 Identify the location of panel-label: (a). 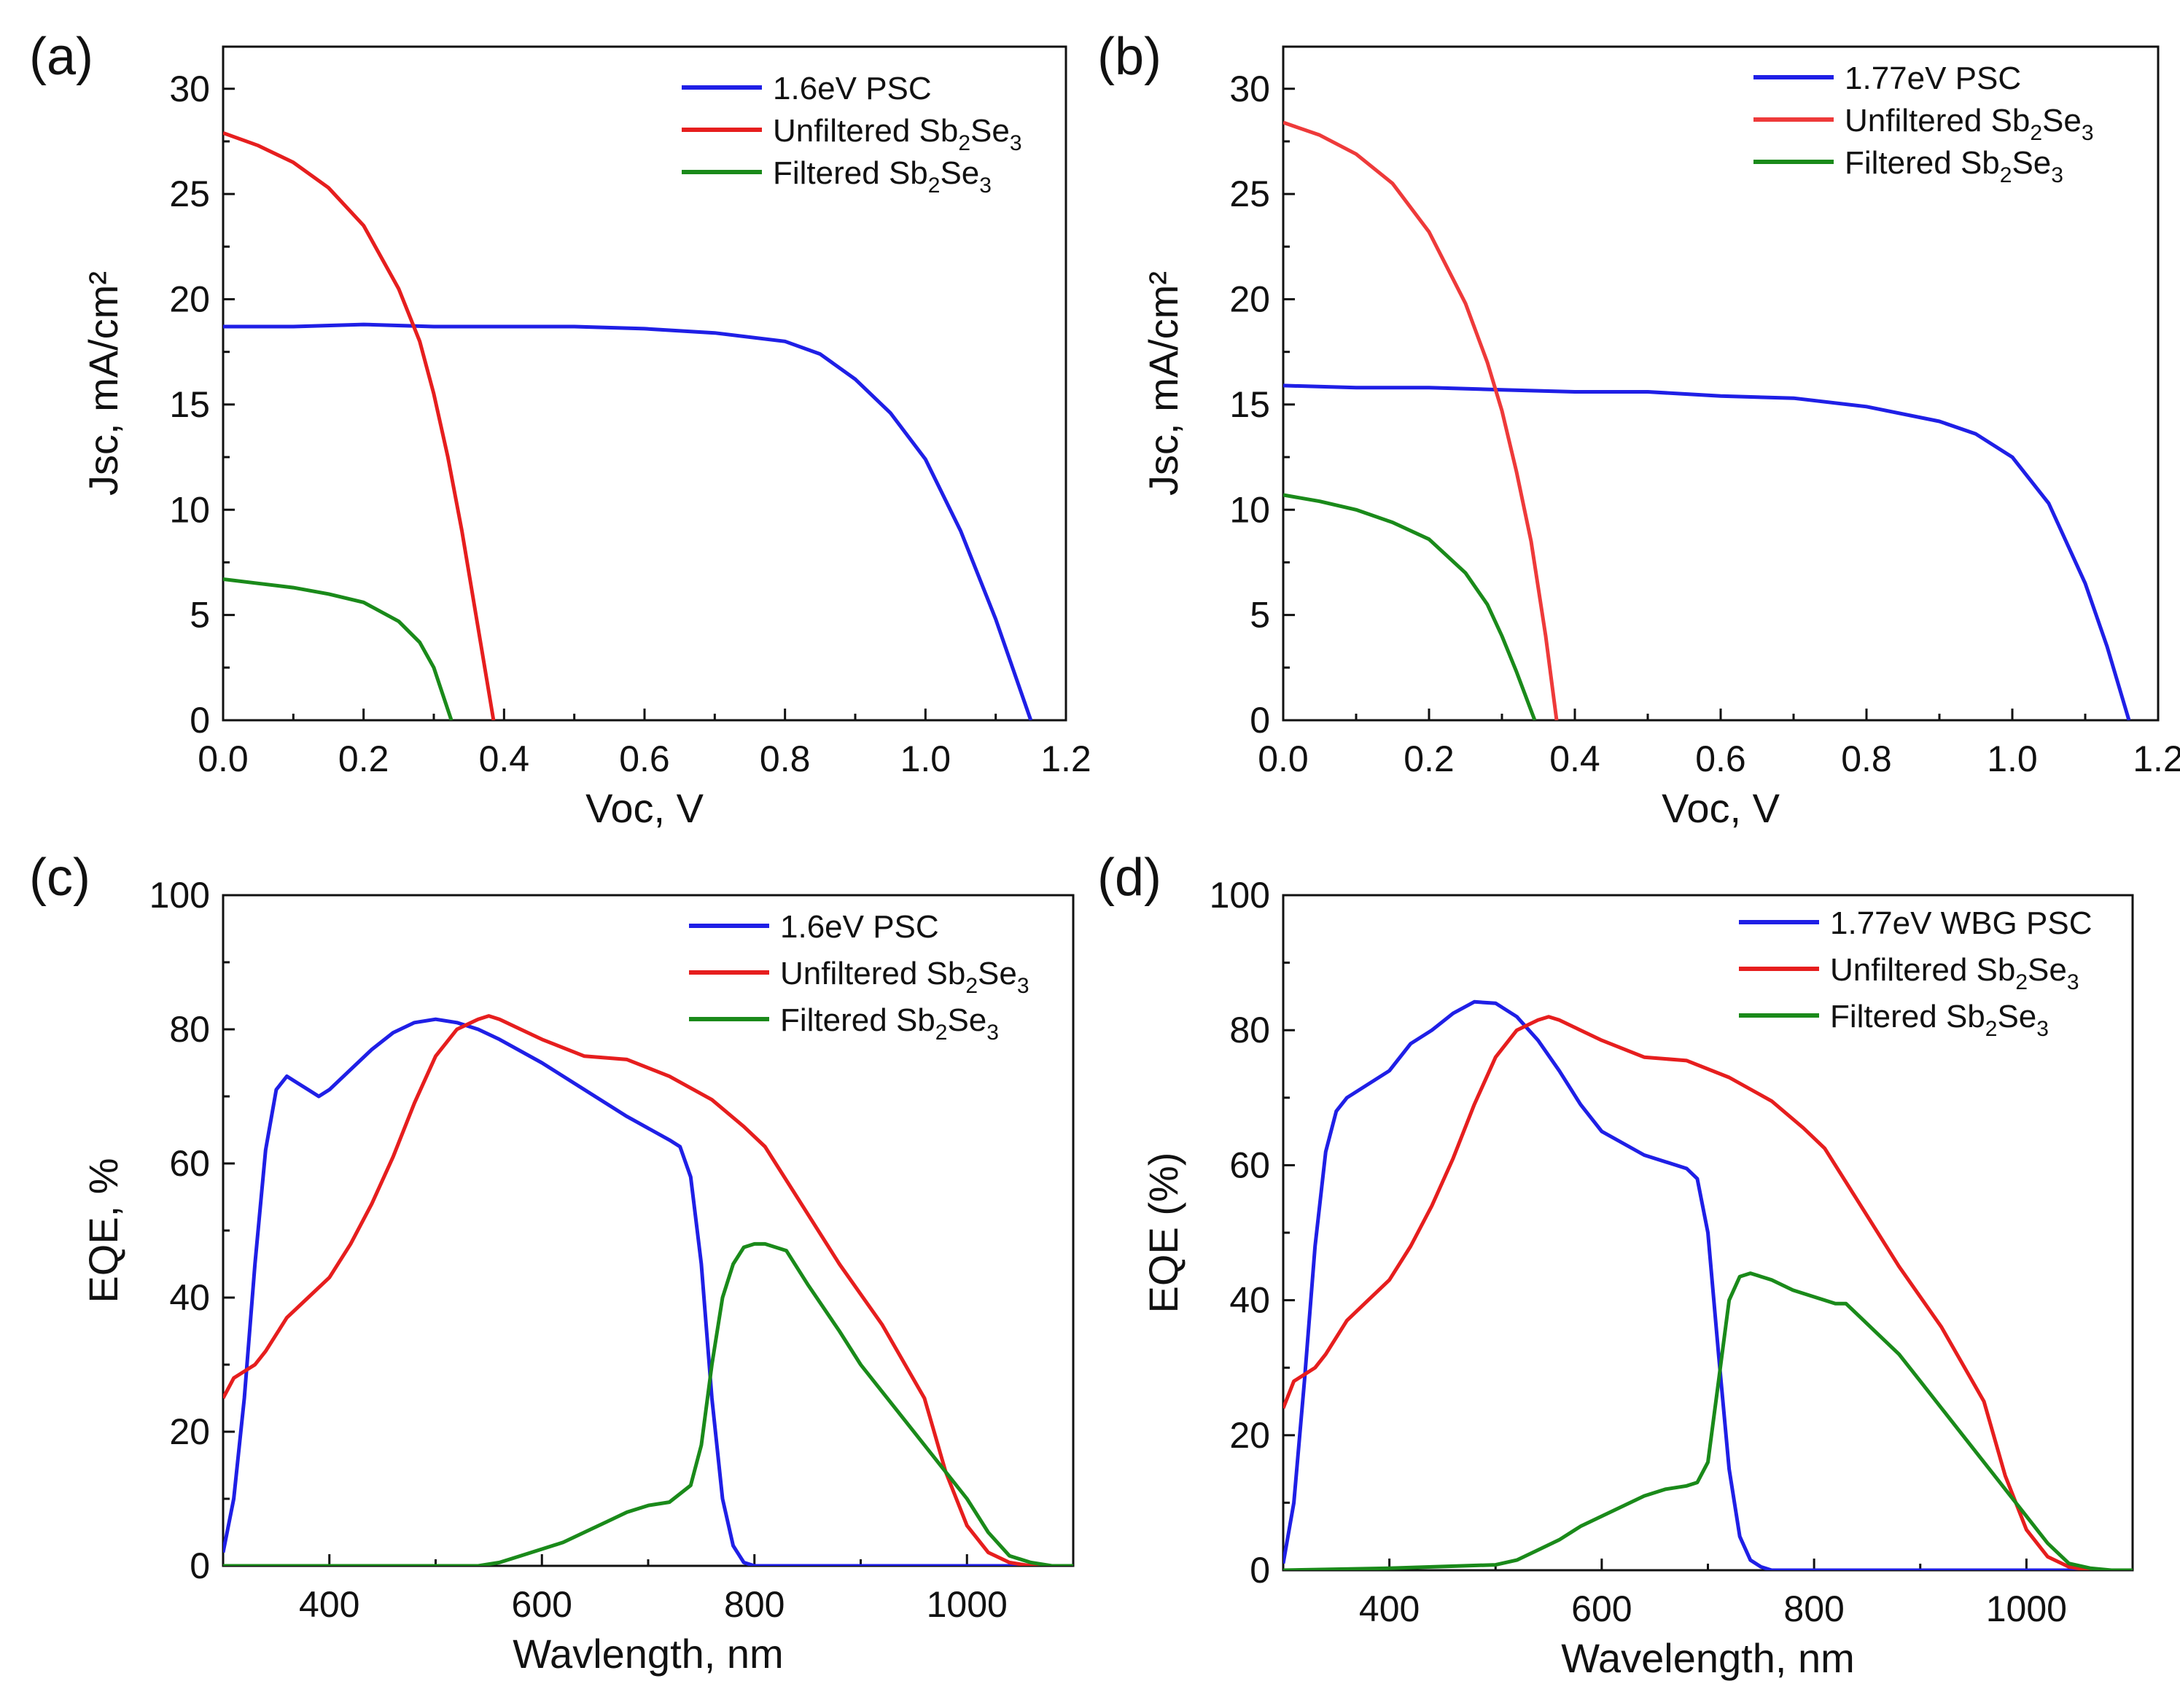
(61, 57).